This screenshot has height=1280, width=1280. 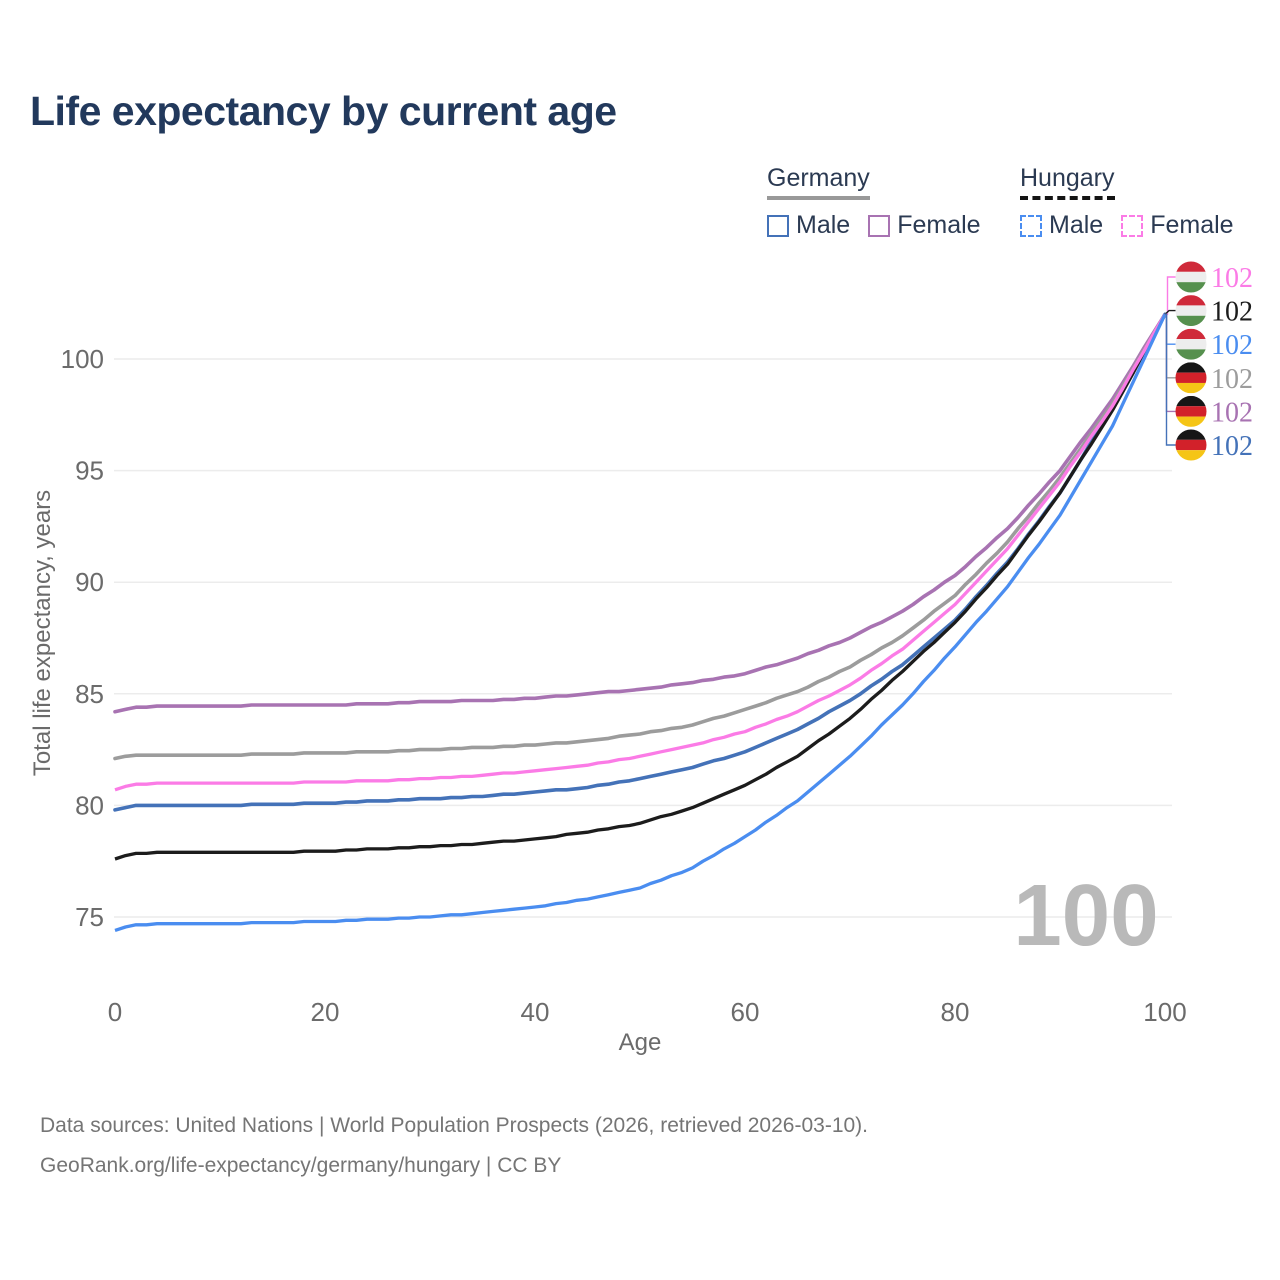 I want to click on end-value-label-de-female: 102, so click(x=1232, y=412).